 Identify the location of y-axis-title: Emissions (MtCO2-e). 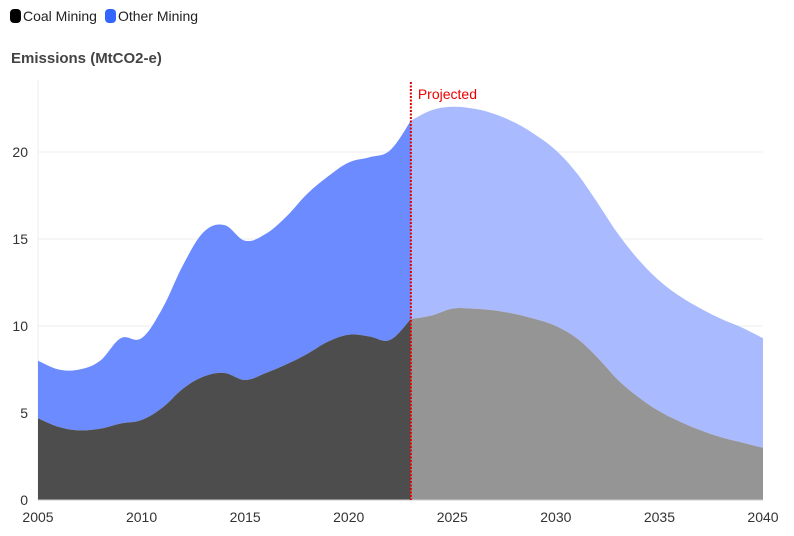
(86, 58).